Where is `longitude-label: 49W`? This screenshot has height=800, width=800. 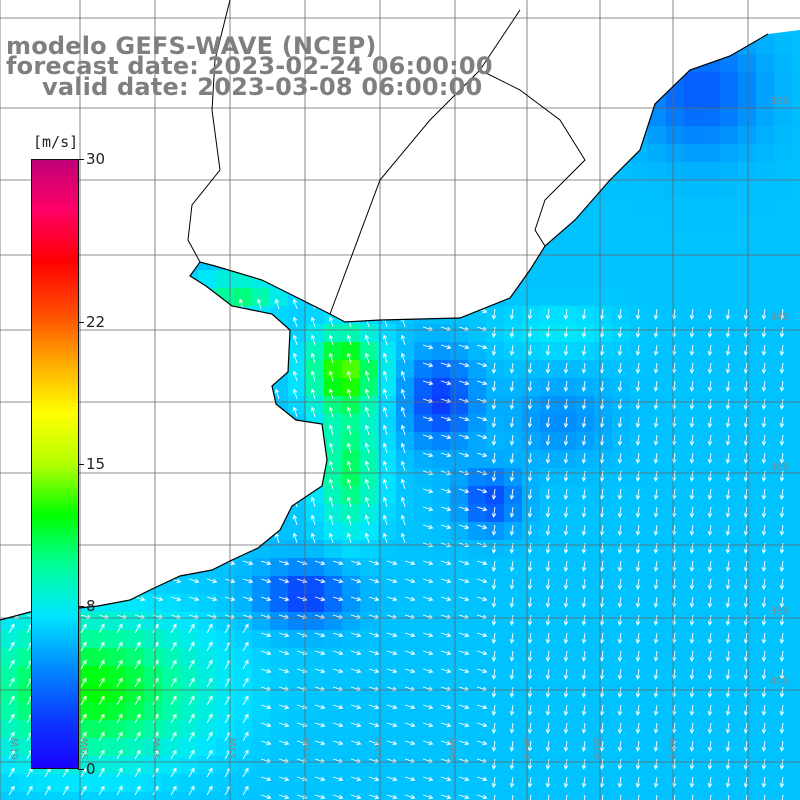 longitude-label: 49W is located at coordinates (453, 748).